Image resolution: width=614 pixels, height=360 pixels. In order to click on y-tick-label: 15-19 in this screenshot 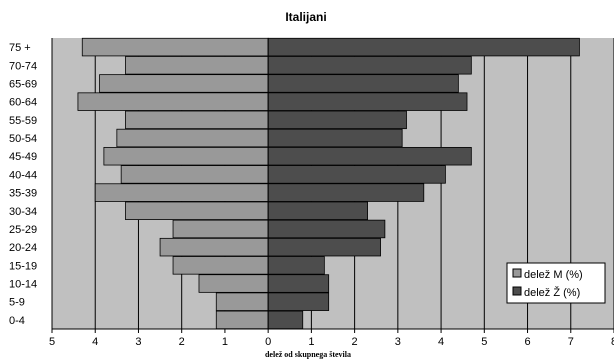, I will do `click(23, 266)`.